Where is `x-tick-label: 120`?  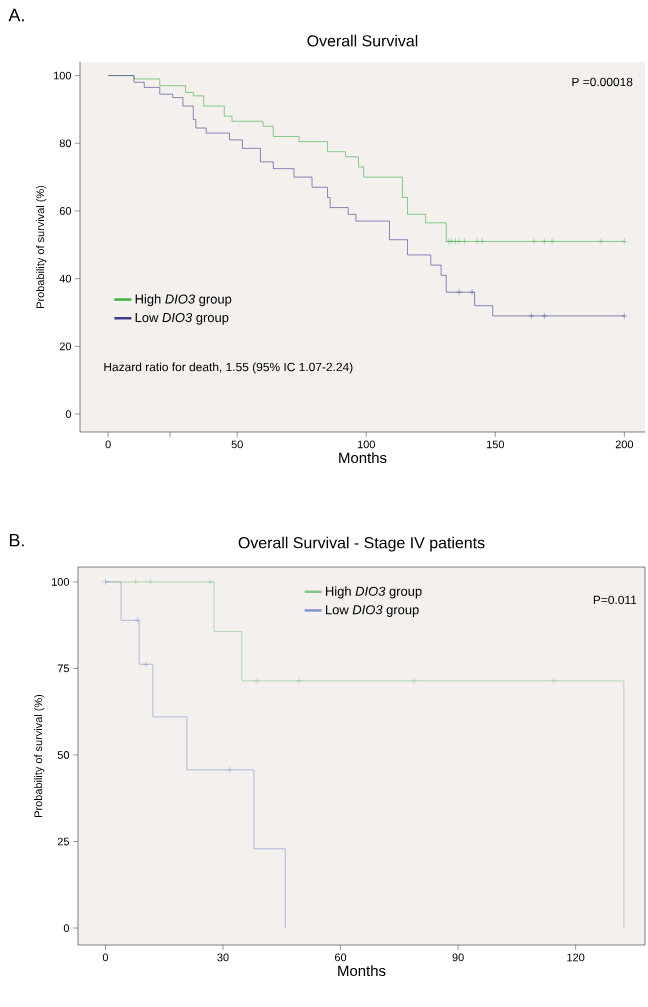 x-tick-label: 120 is located at coordinates (576, 957).